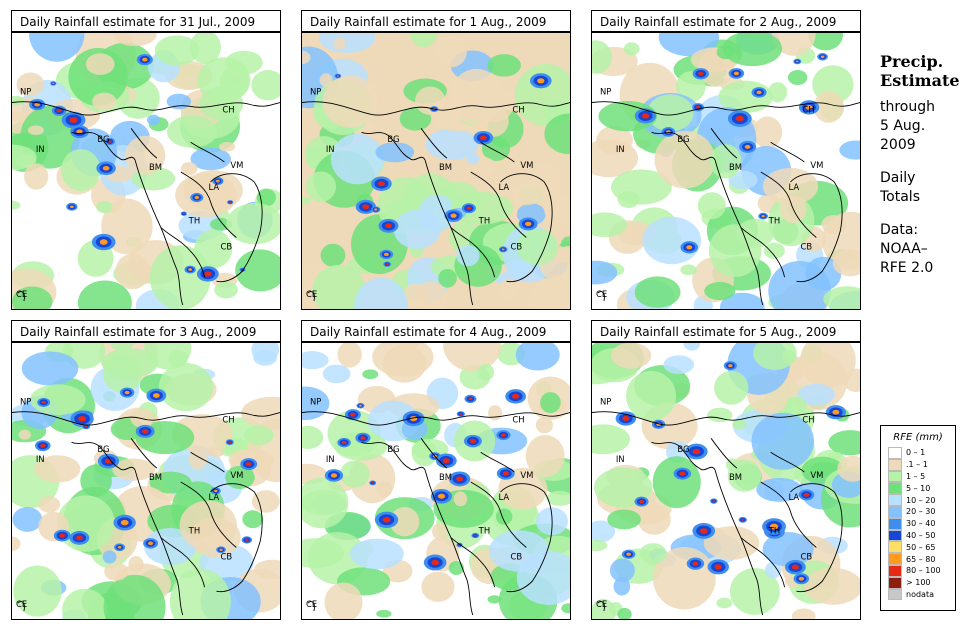  What do you see at coordinates (907, 268) in the screenshot?
I see `version-label: RFE 2.0` at bounding box center [907, 268].